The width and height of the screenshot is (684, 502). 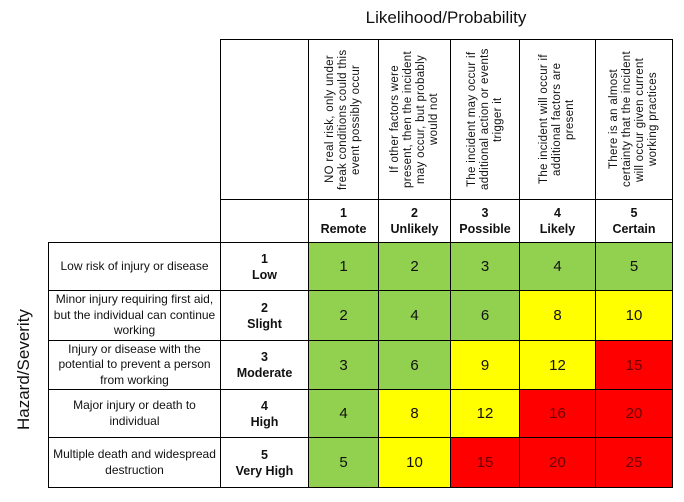 What do you see at coordinates (414, 213) in the screenshot?
I see `likelihood-number: 2` at bounding box center [414, 213].